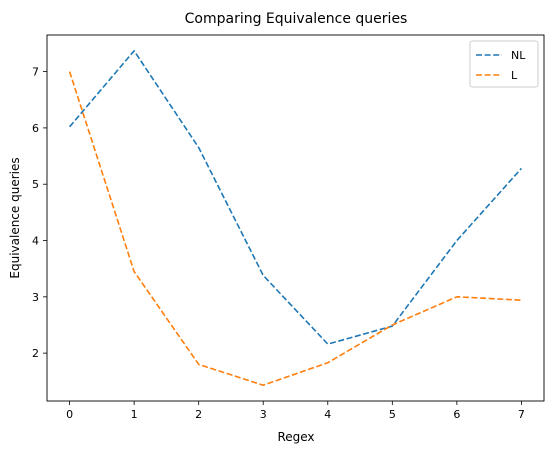 The image size is (554, 455). I want to click on x-tick-label: 2, so click(198, 414).